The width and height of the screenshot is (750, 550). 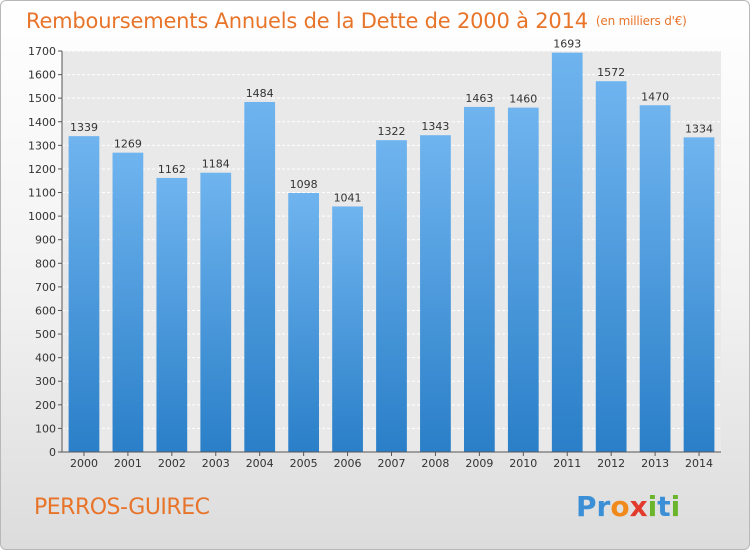 What do you see at coordinates (611, 72) in the screenshot?
I see `value-label: 1572` at bounding box center [611, 72].